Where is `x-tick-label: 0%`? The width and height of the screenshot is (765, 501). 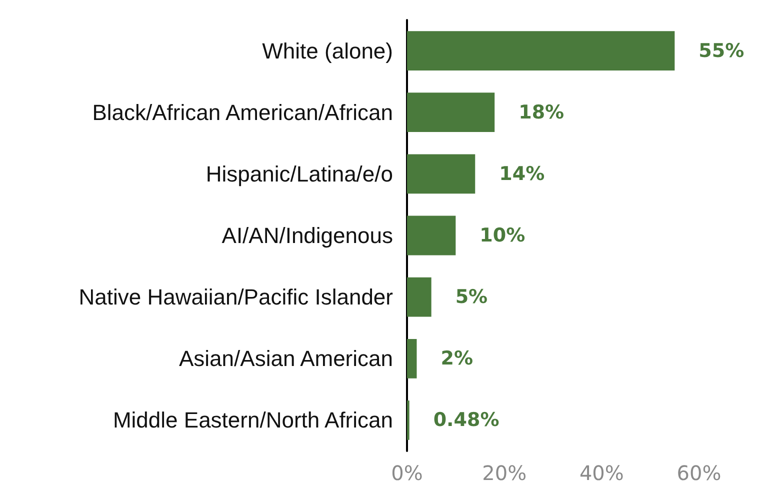 x-tick-label: 0% is located at coordinates (407, 473).